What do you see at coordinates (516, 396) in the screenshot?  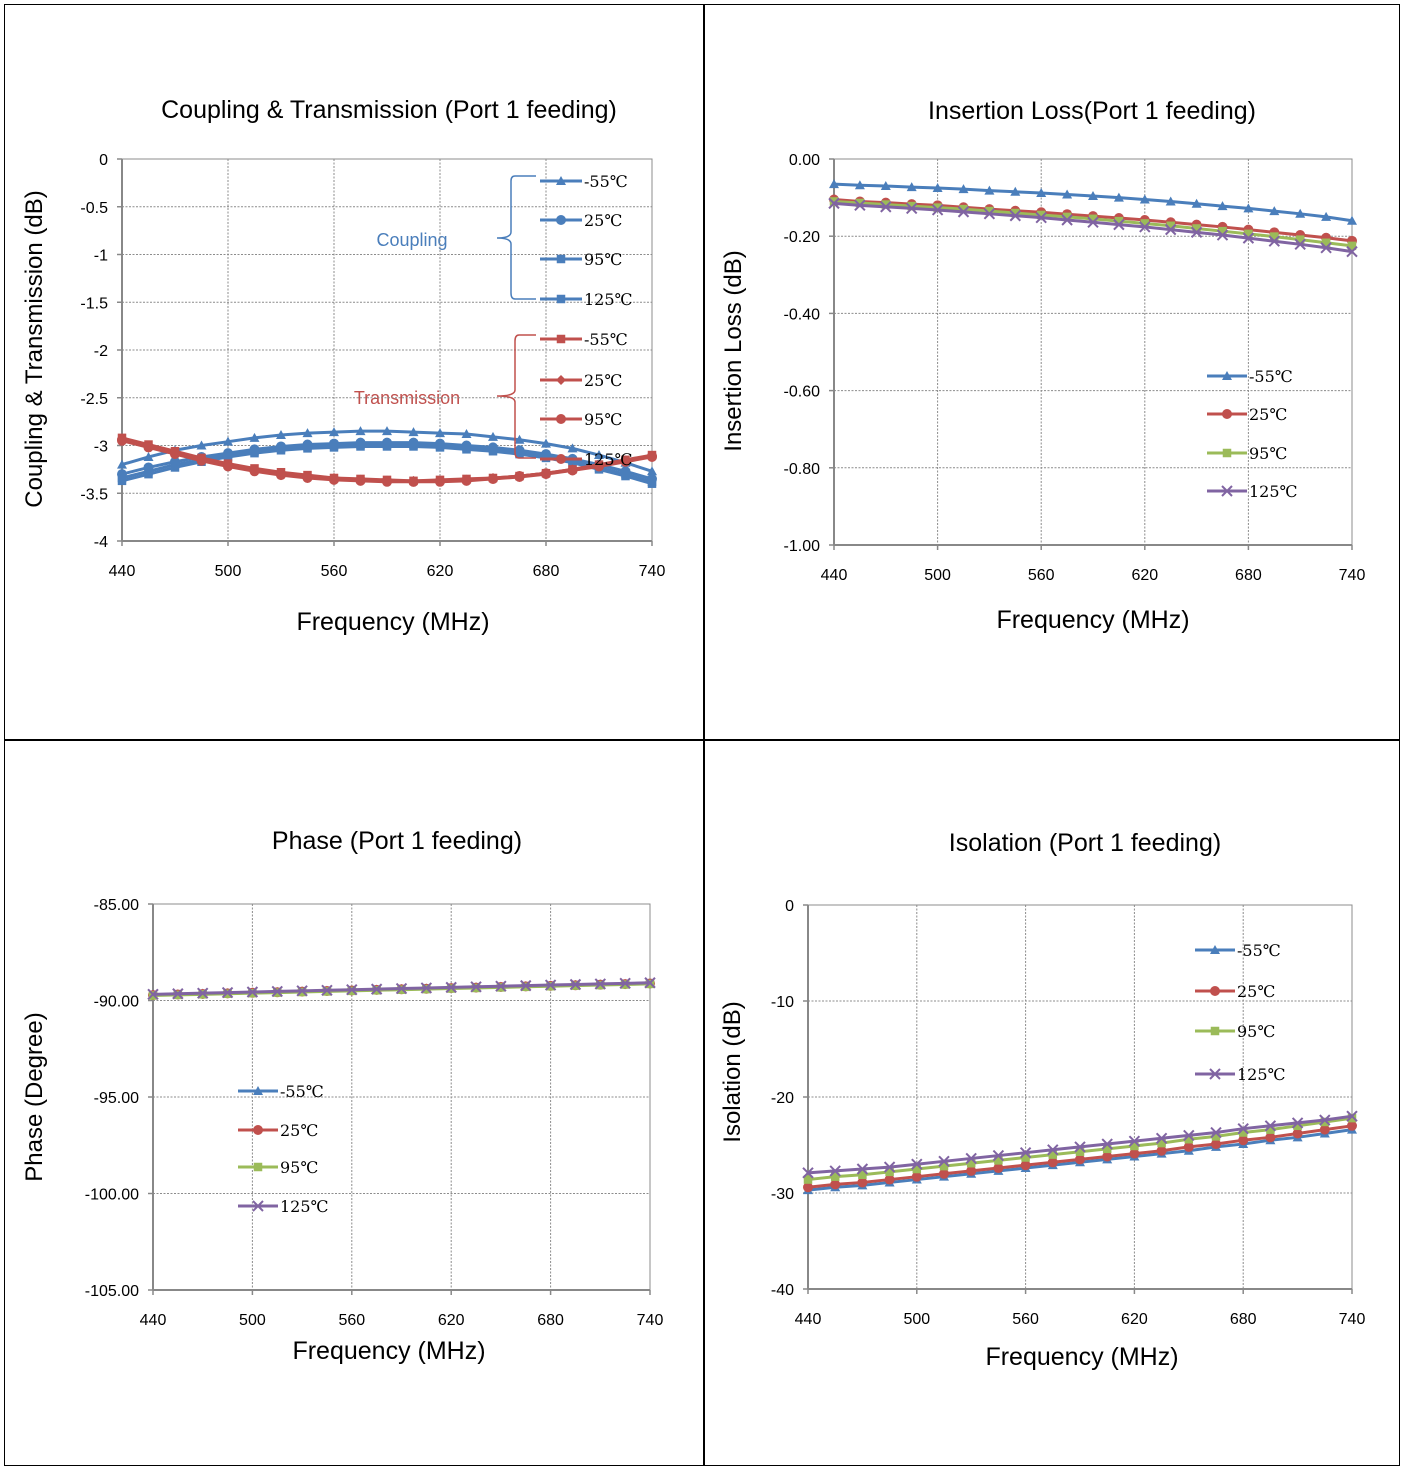 I see `transmission-brace` at bounding box center [516, 396].